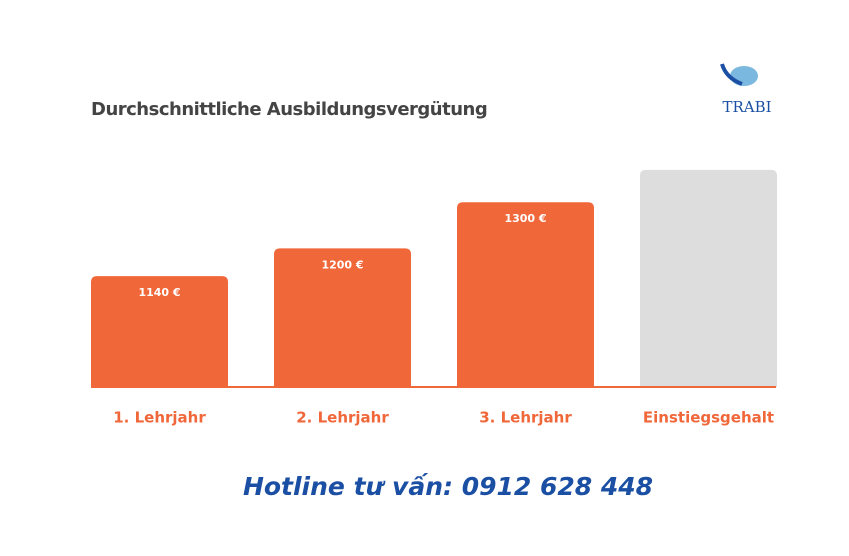 The width and height of the screenshot is (849, 556). Describe the element at coordinates (746, 107) in the screenshot. I see `logo-text: TRABI` at that location.